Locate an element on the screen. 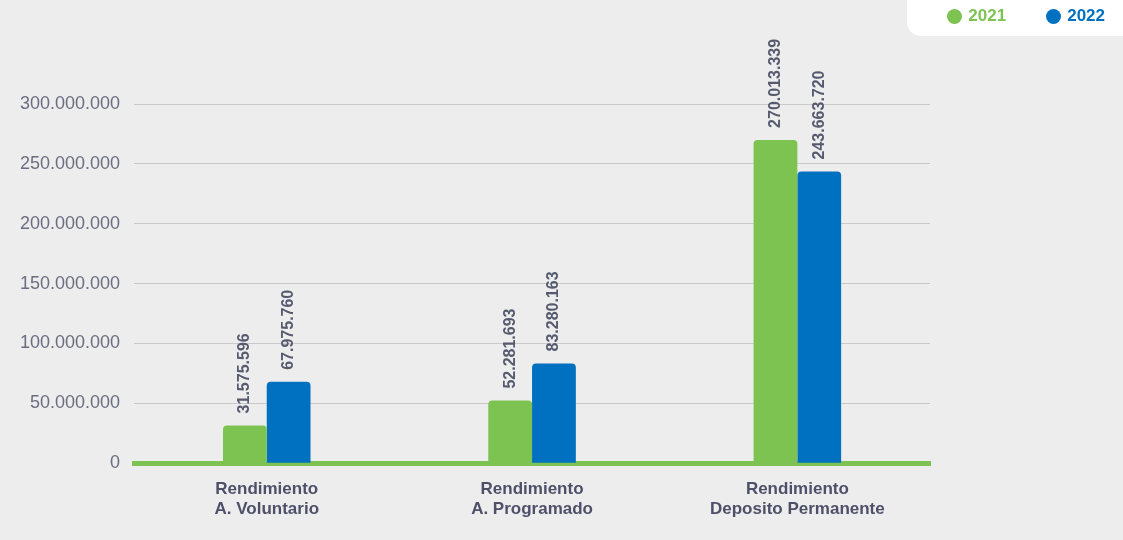  y-tick-label: 100.000.000 is located at coordinates (70, 342).